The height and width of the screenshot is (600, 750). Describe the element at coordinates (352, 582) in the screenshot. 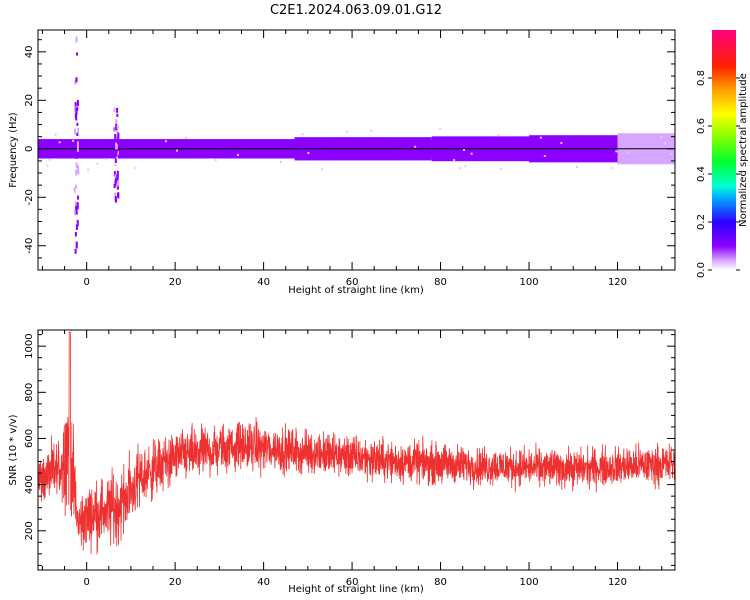

I see `snr-x-tick-label: 60` at that location.